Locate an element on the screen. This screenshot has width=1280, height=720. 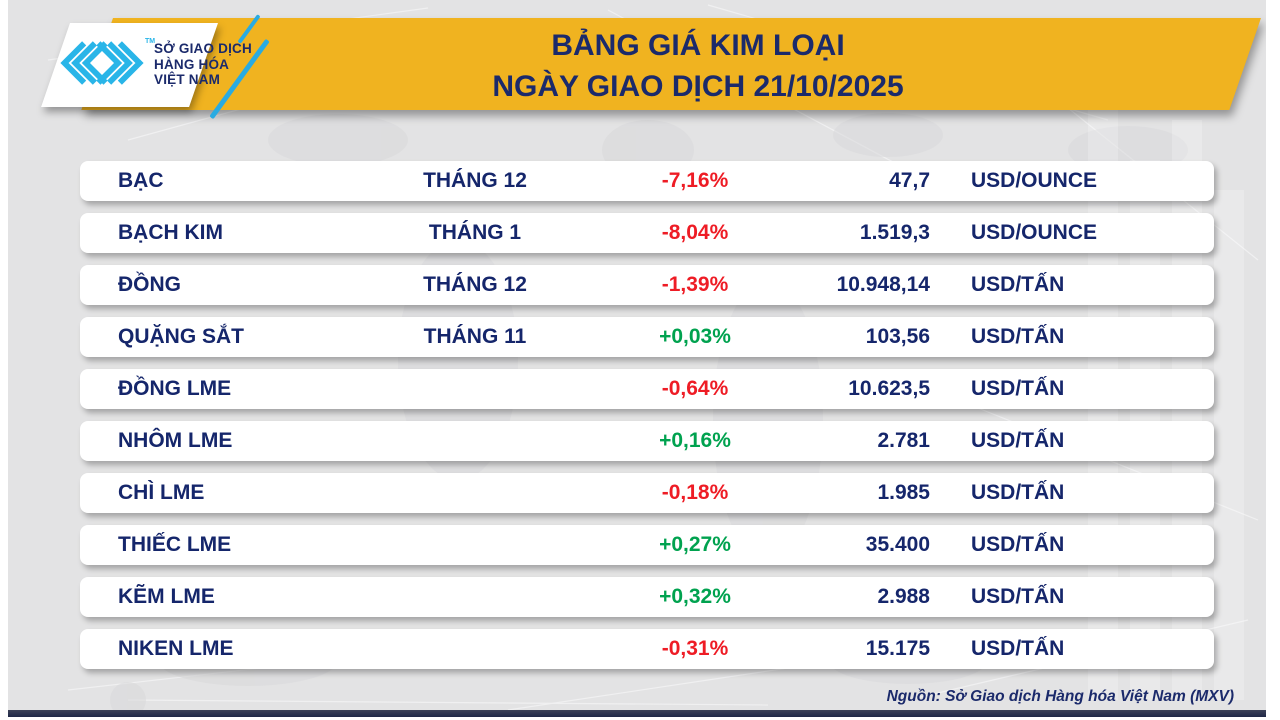
commodity-name: KẼM LME is located at coordinates (166, 596).